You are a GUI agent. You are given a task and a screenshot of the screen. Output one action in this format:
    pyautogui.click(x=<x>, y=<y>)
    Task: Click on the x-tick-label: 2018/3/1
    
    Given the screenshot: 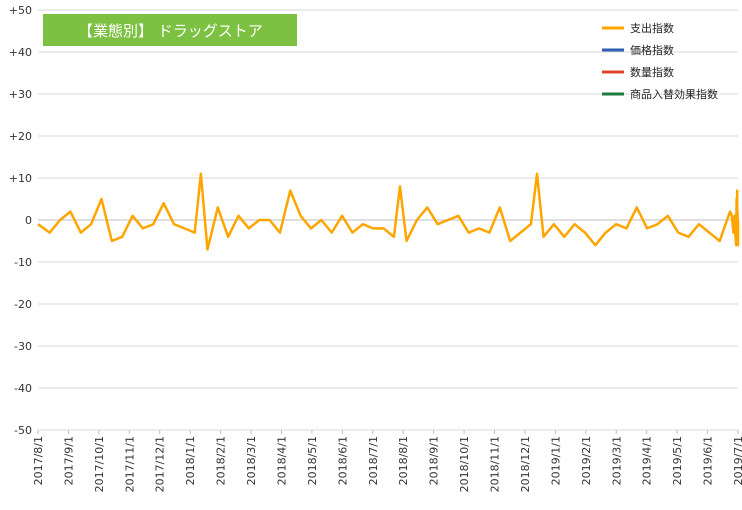 What is the action you would take?
    pyautogui.click(x=251, y=460)
    